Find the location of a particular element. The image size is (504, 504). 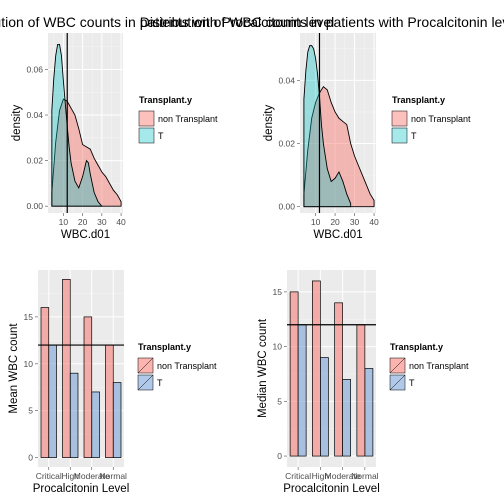

y-tick-label: 0.06 is located at coordinates (34, 69).